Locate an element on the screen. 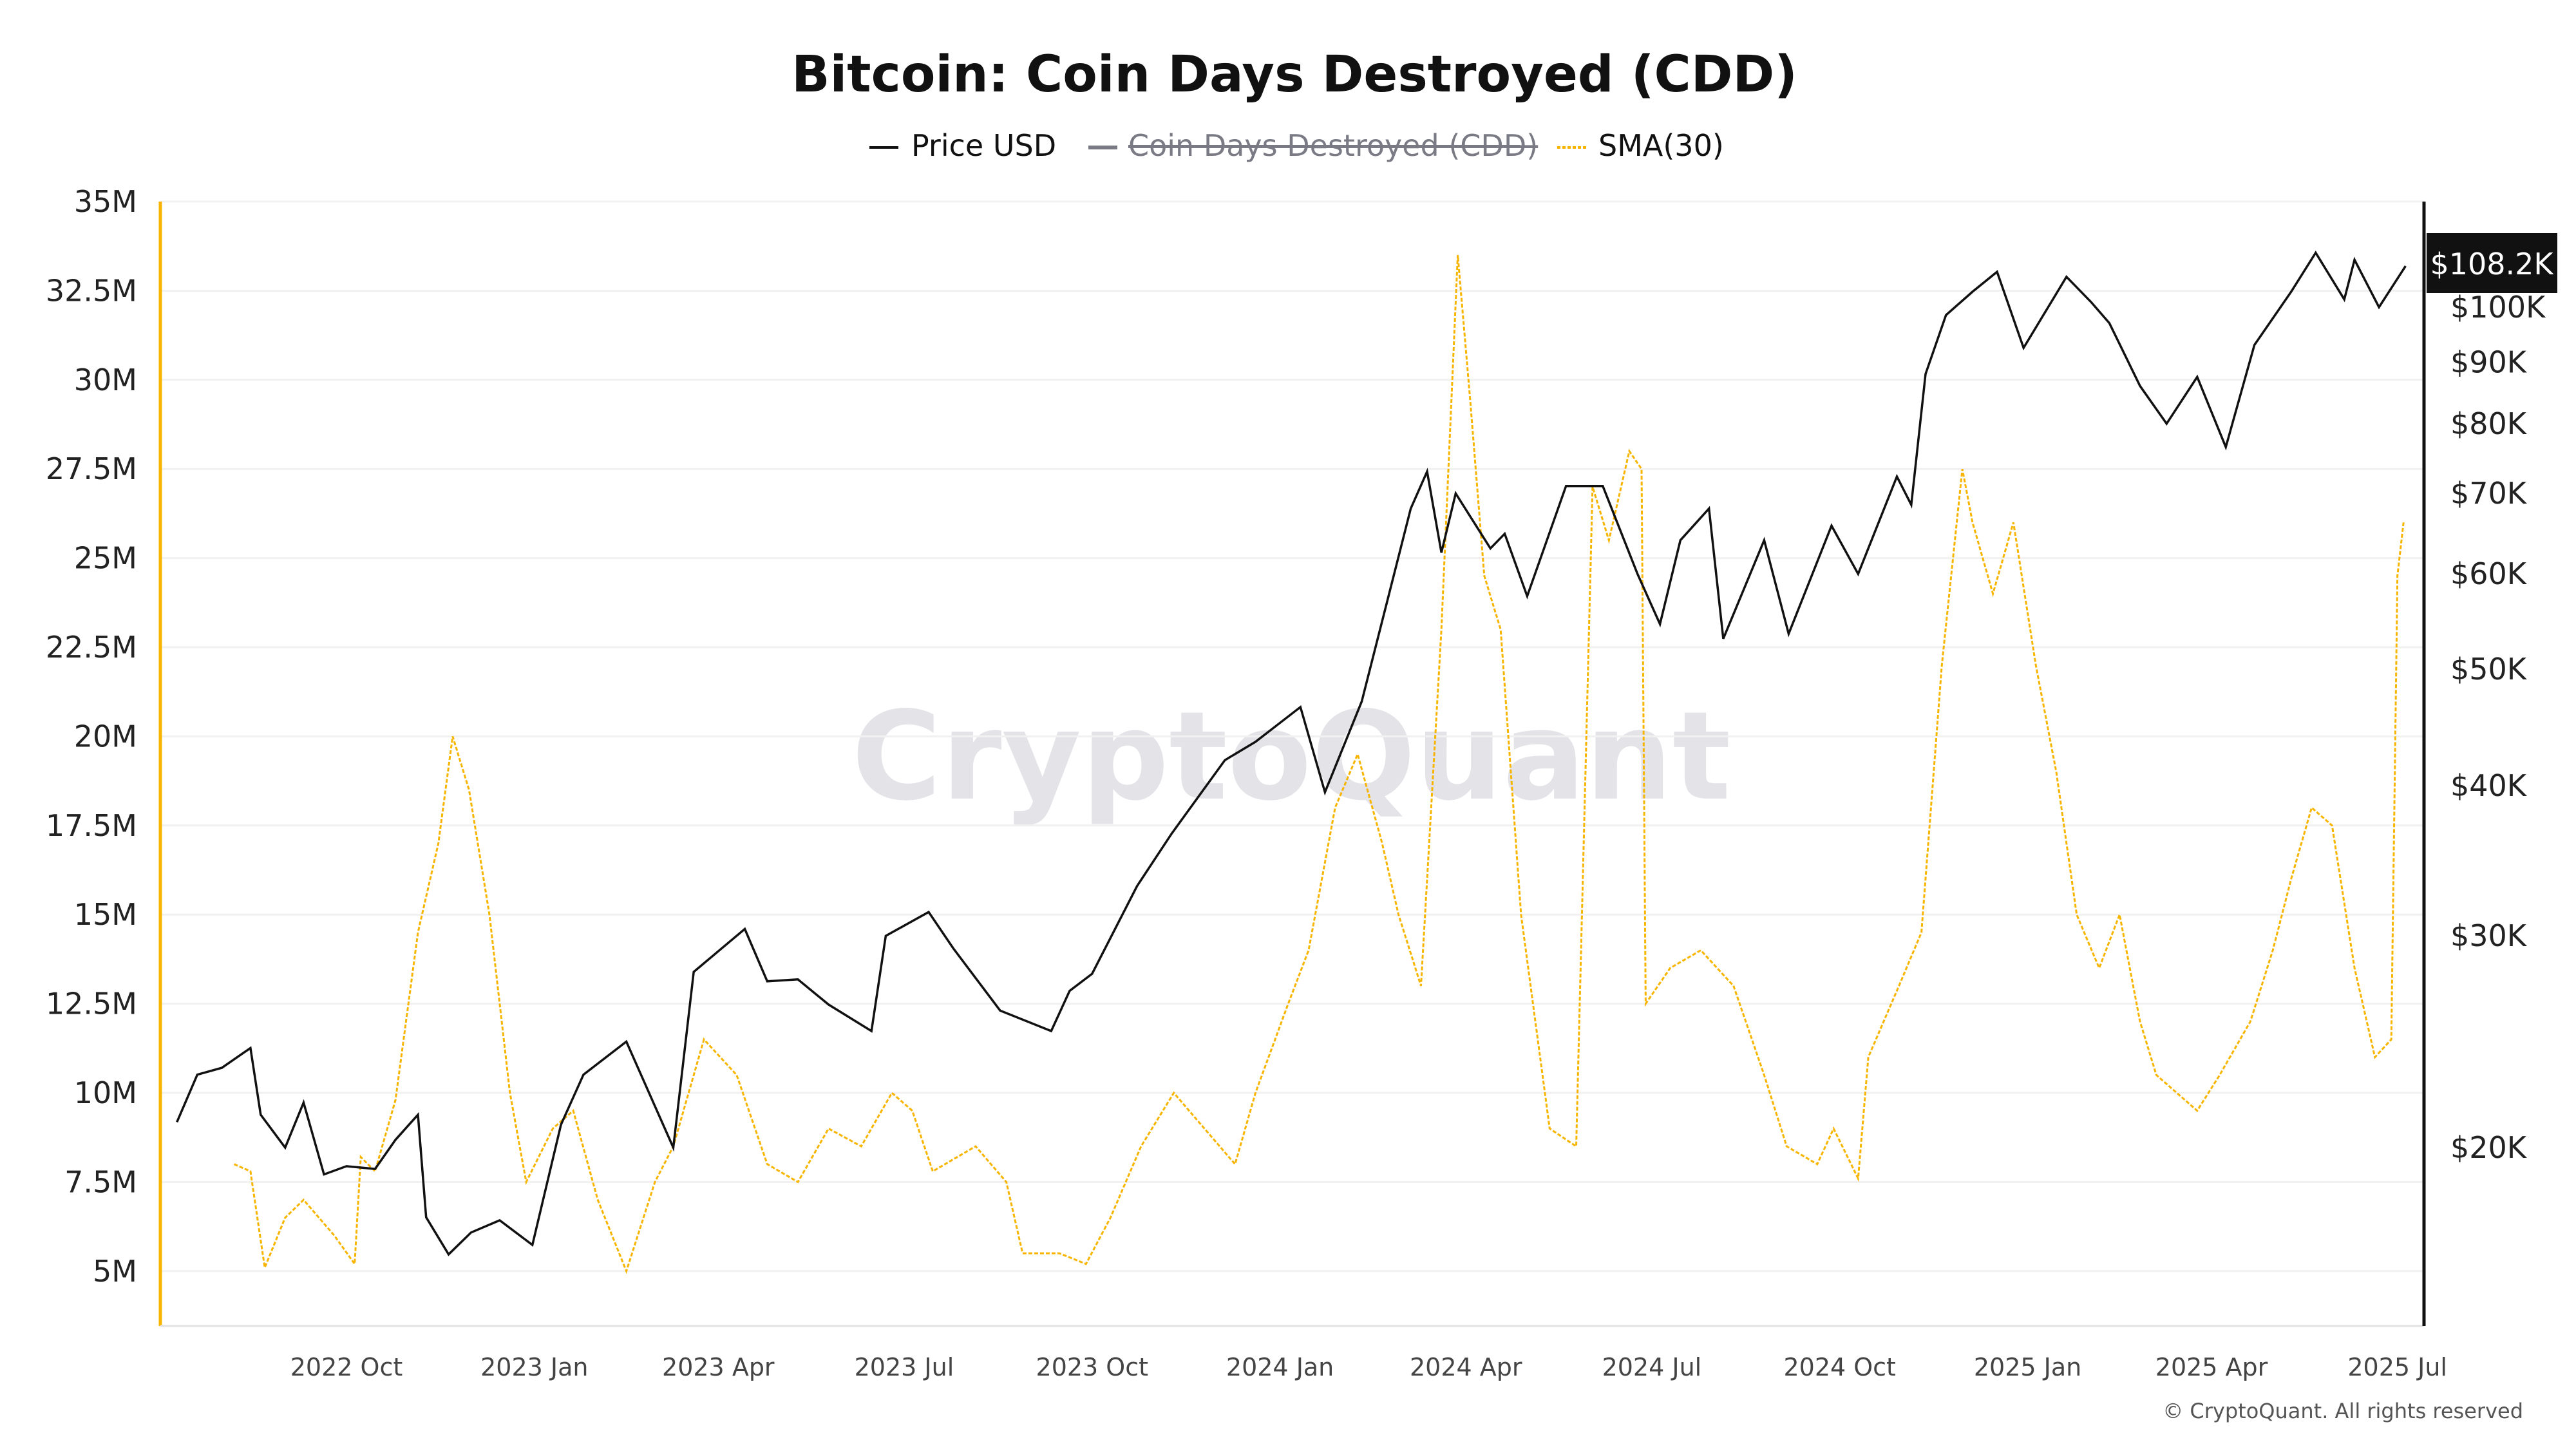  left-tick-label: 30M is located at coordinates (105, 380).